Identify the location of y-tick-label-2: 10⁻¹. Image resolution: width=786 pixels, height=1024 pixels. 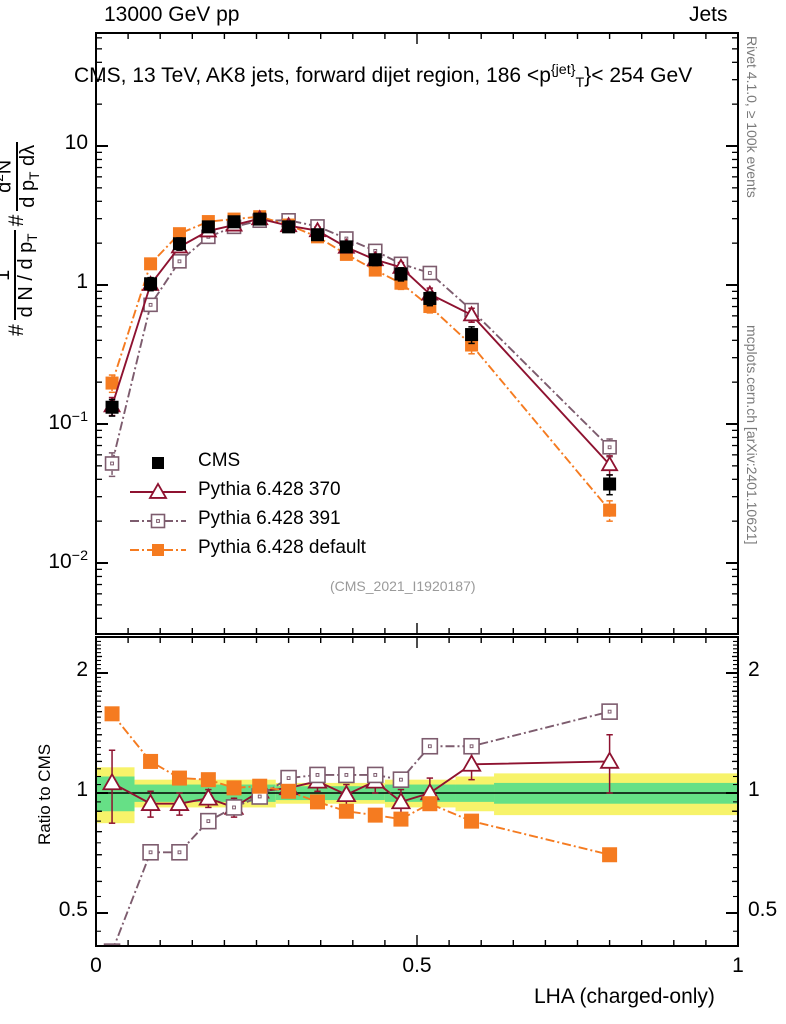
(68, 421).